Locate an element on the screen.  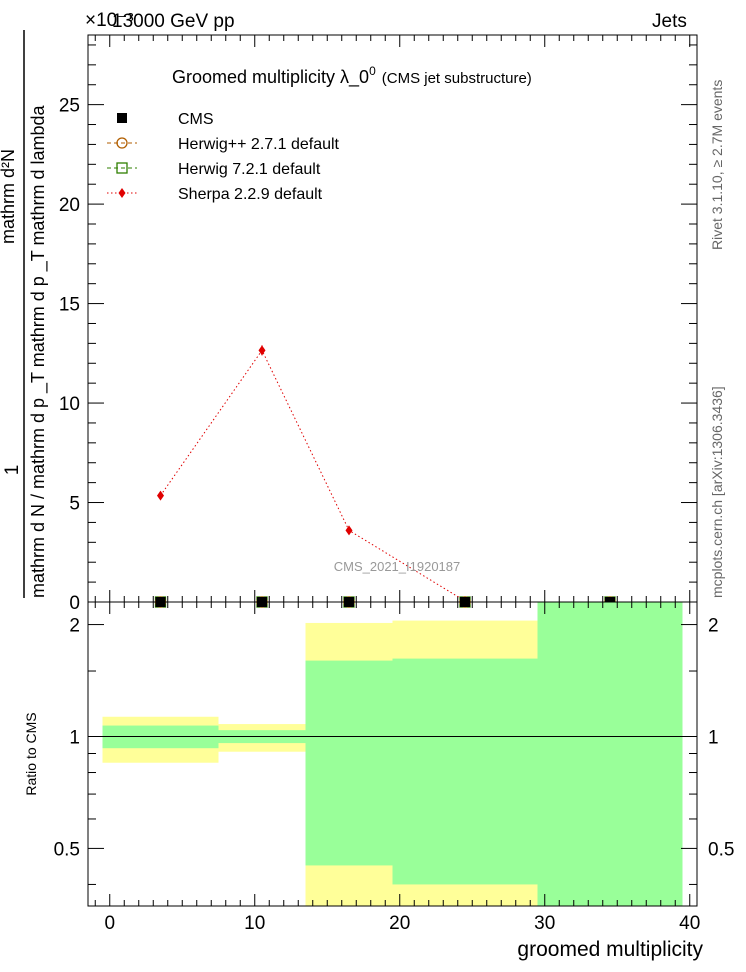
series-line is located at coordinates (313, 475).